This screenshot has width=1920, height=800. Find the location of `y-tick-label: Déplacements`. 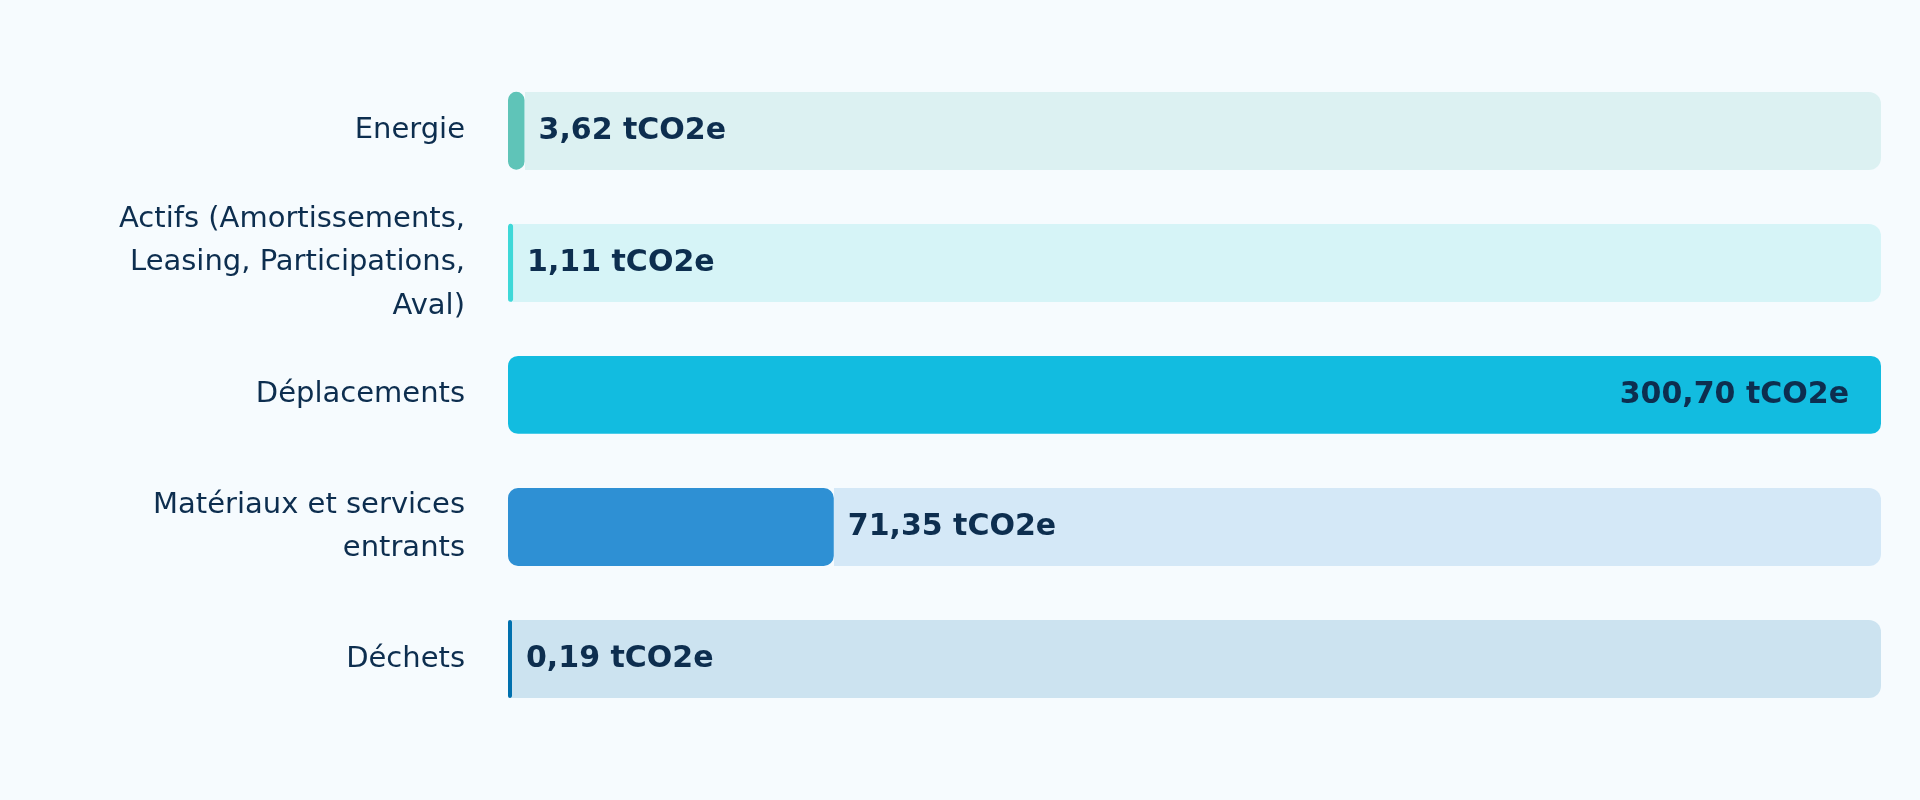

y-tick-label: Déplacements is located at coordinates (360, 392).